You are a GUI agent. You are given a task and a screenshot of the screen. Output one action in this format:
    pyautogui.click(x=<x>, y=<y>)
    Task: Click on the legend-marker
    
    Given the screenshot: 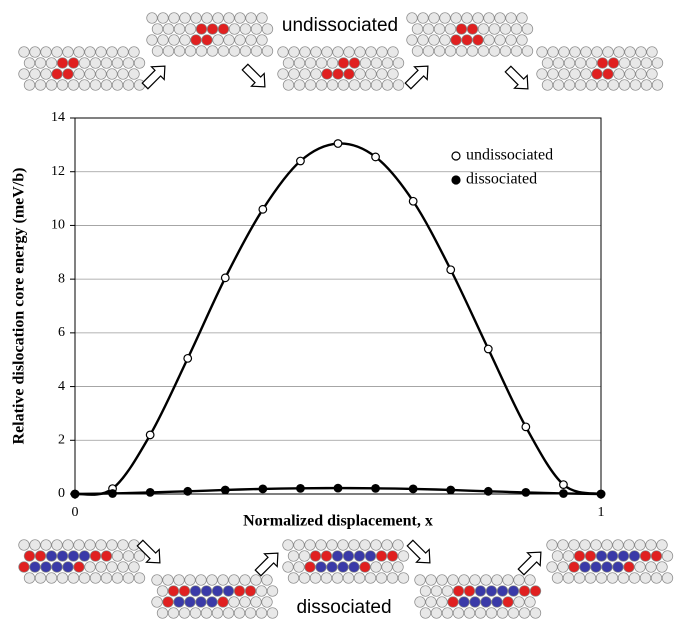 What is the action you would take?
    pyautogui.click(x=456, y=156)
    